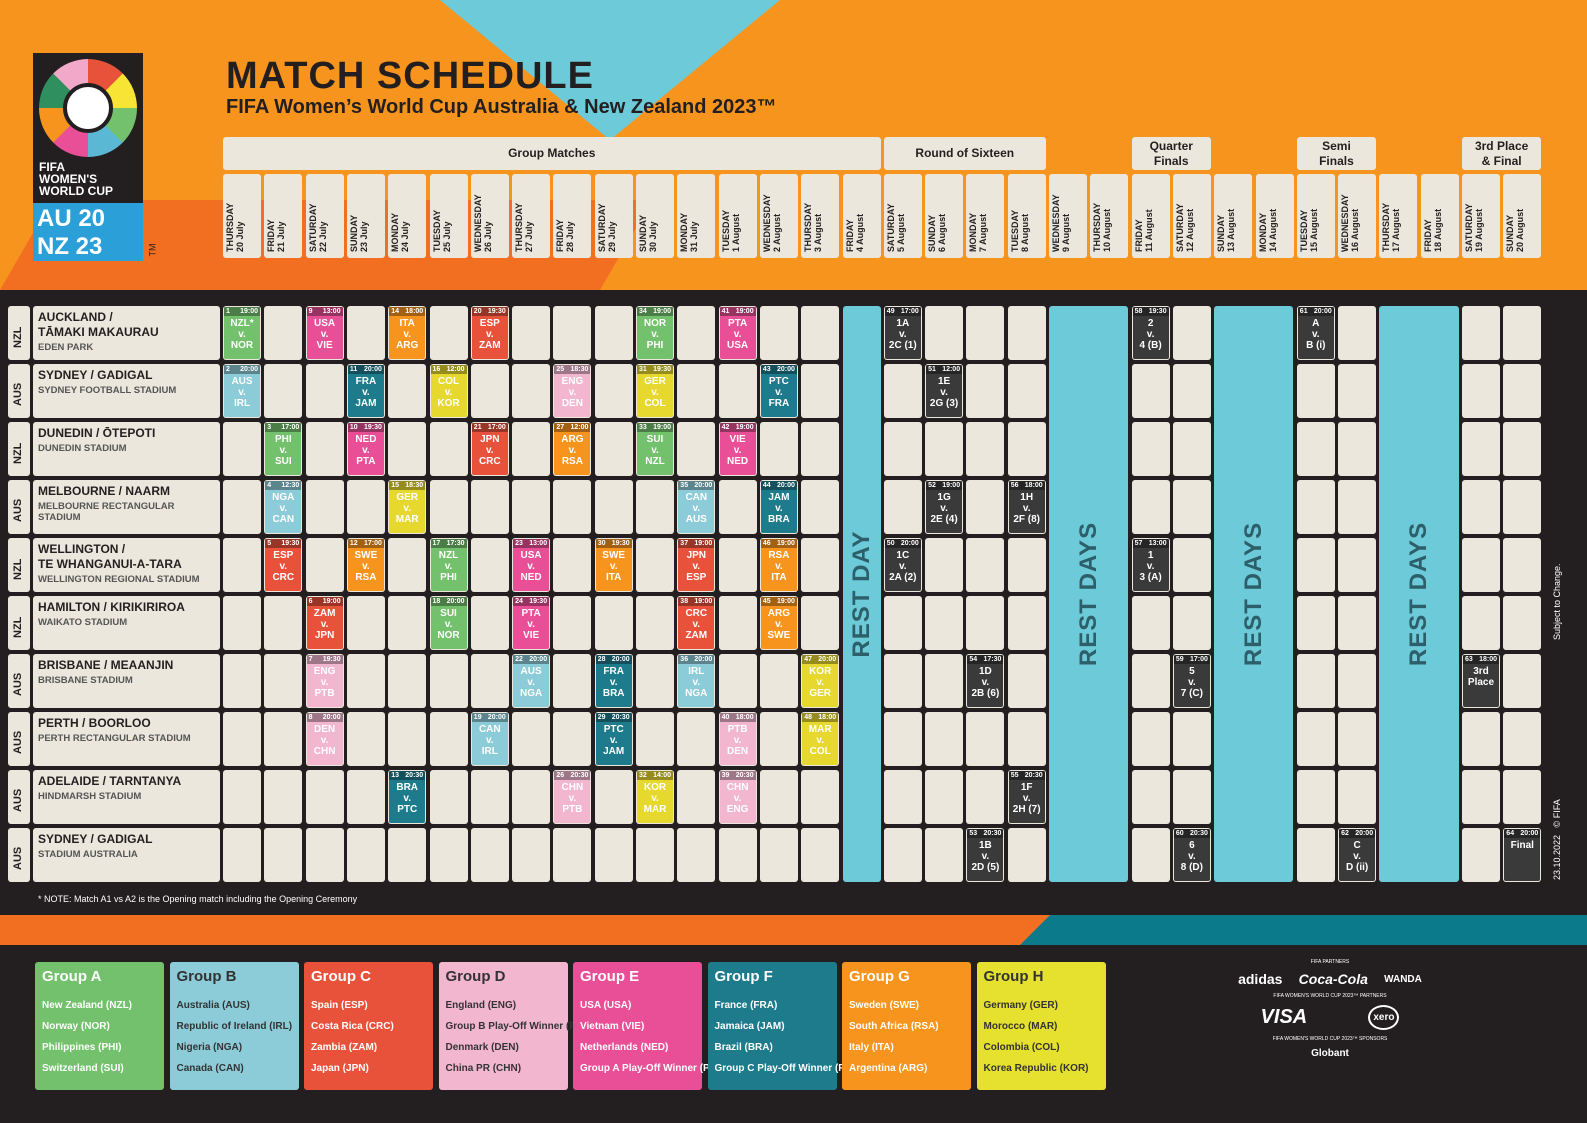 This screenshot has height=1123, width=1587. I want to click on match-card: 34 19:00 NOR v. PHI, so click(655, 333).